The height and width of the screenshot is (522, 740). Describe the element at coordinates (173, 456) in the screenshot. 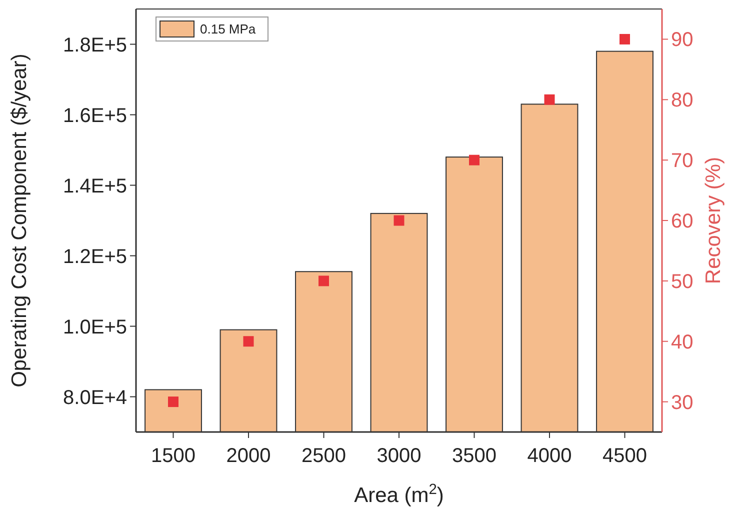

I see `x-tick-label: 1500` at that location.